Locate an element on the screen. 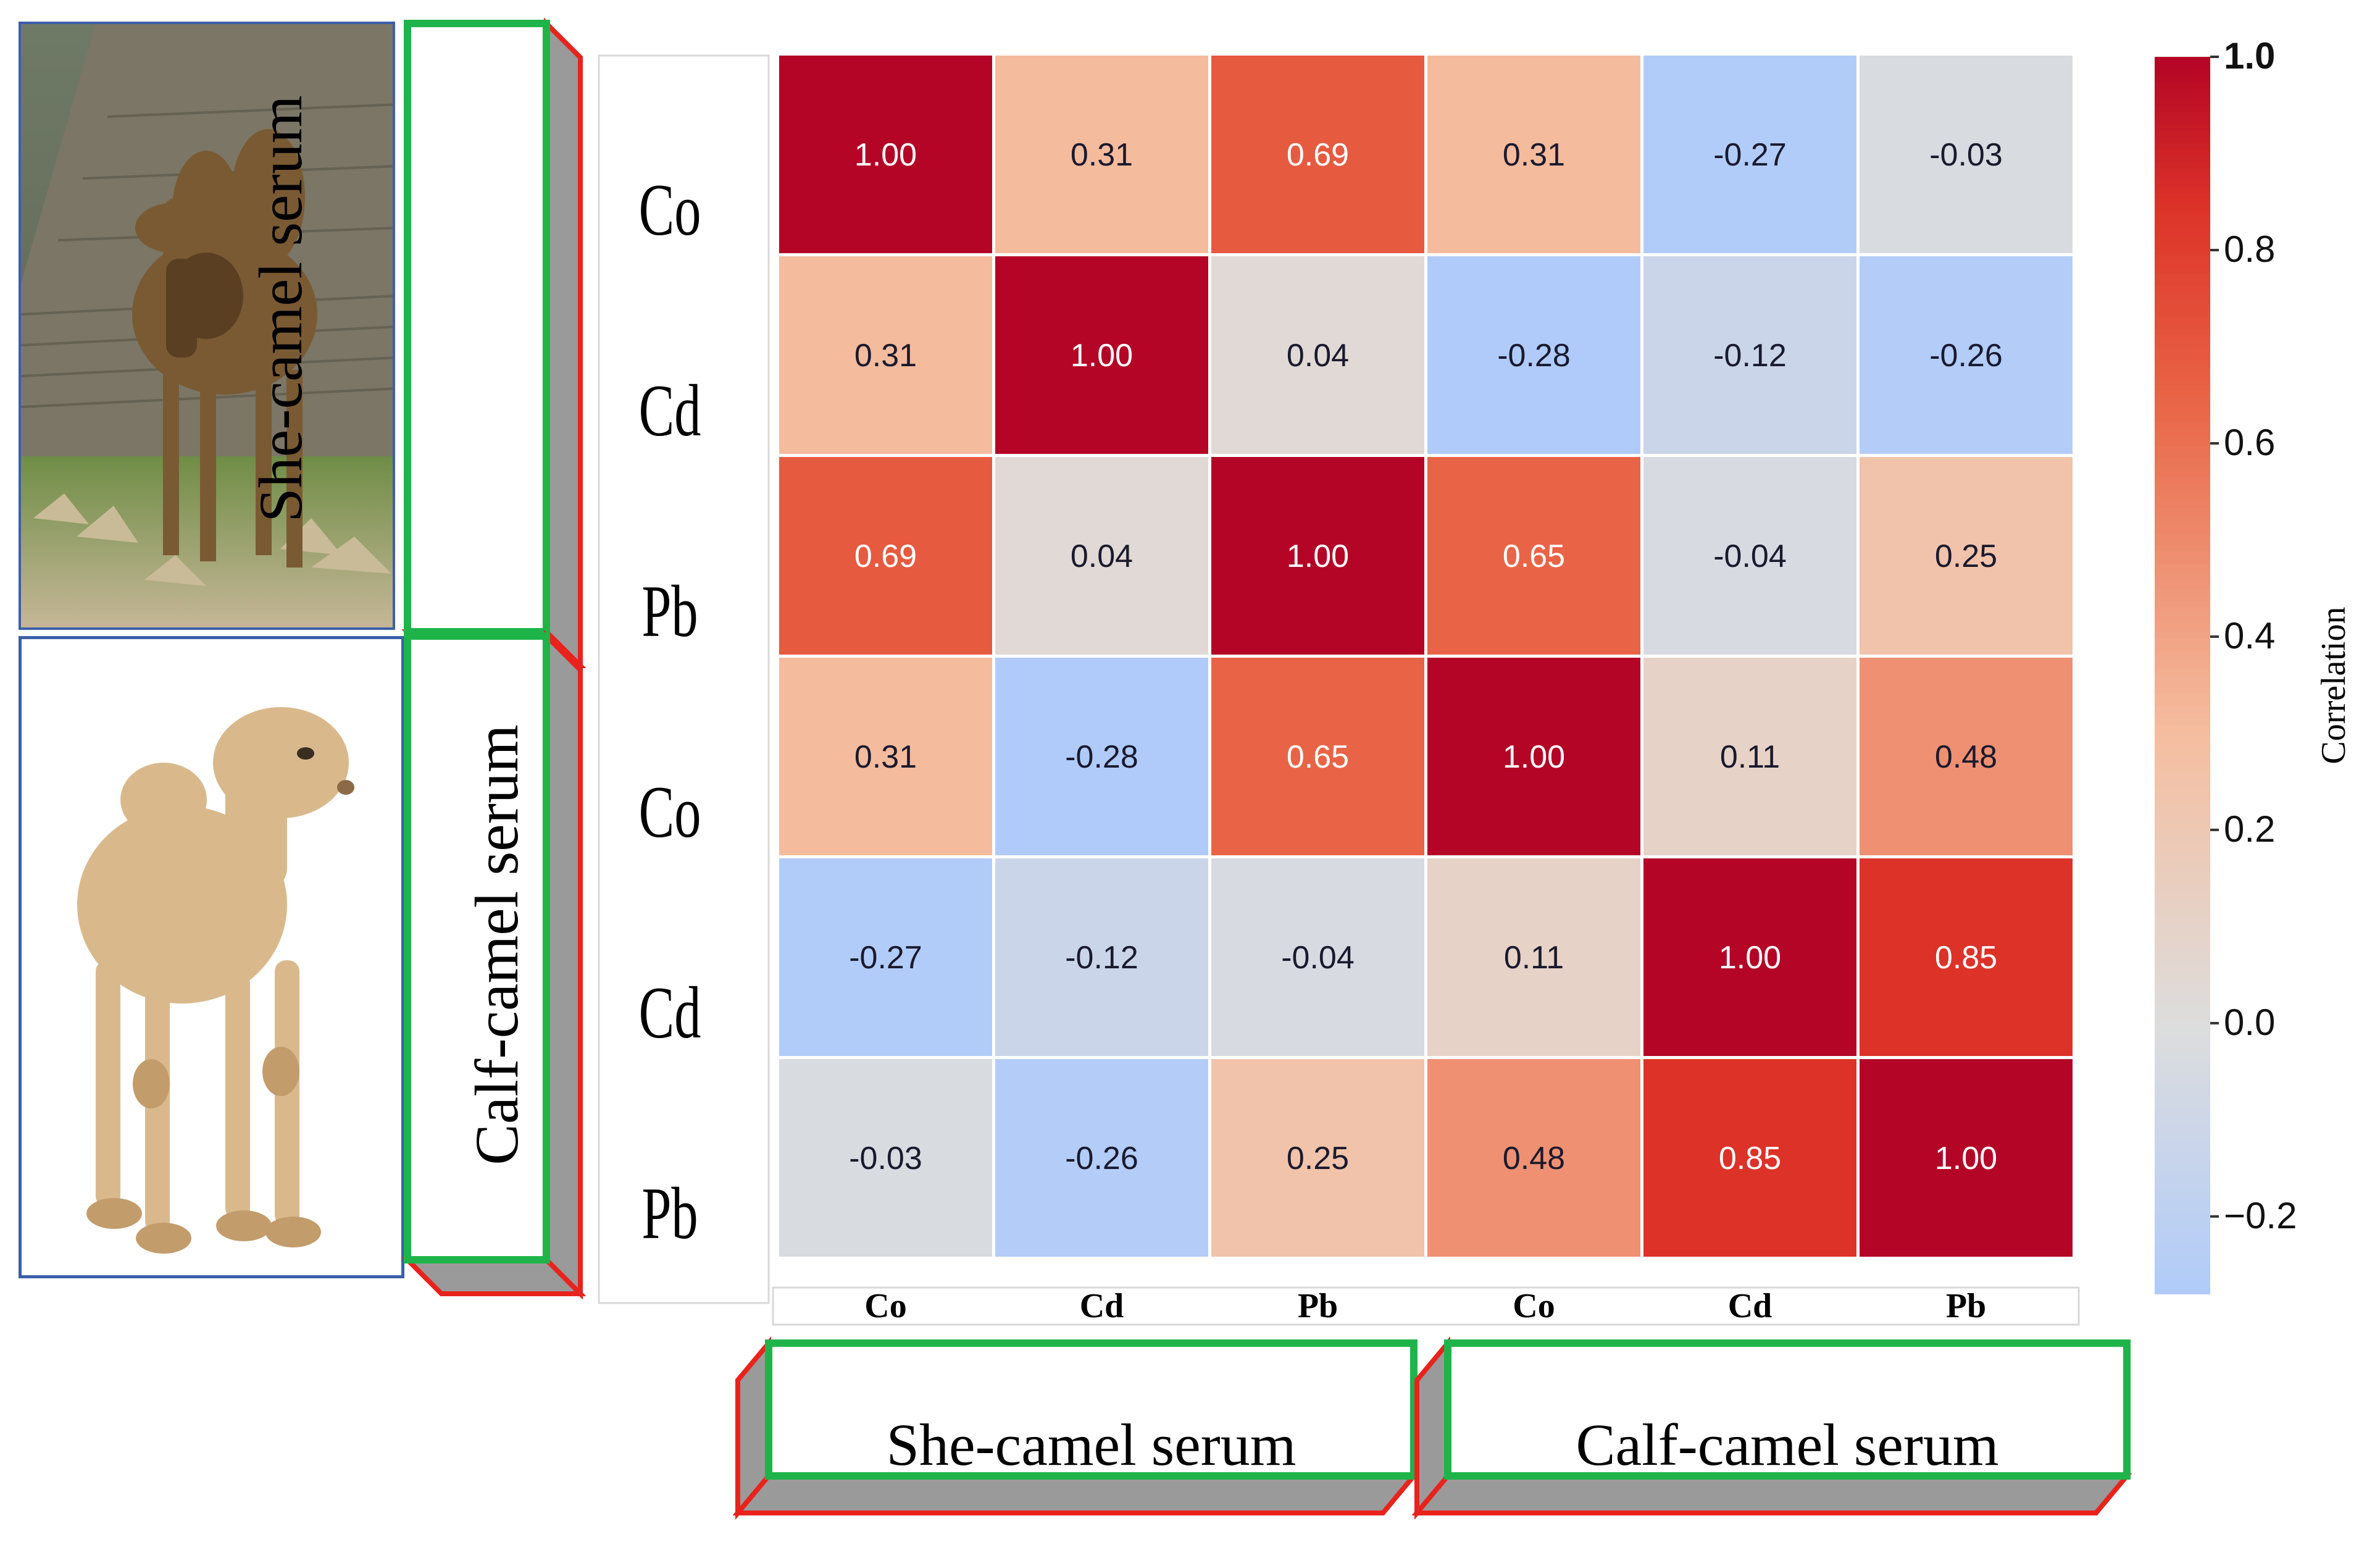 The height and width of the screenshot is (1542, 2380). cell-value-label-r4-c5: 0.85 is located at coordinates (1966, 958).